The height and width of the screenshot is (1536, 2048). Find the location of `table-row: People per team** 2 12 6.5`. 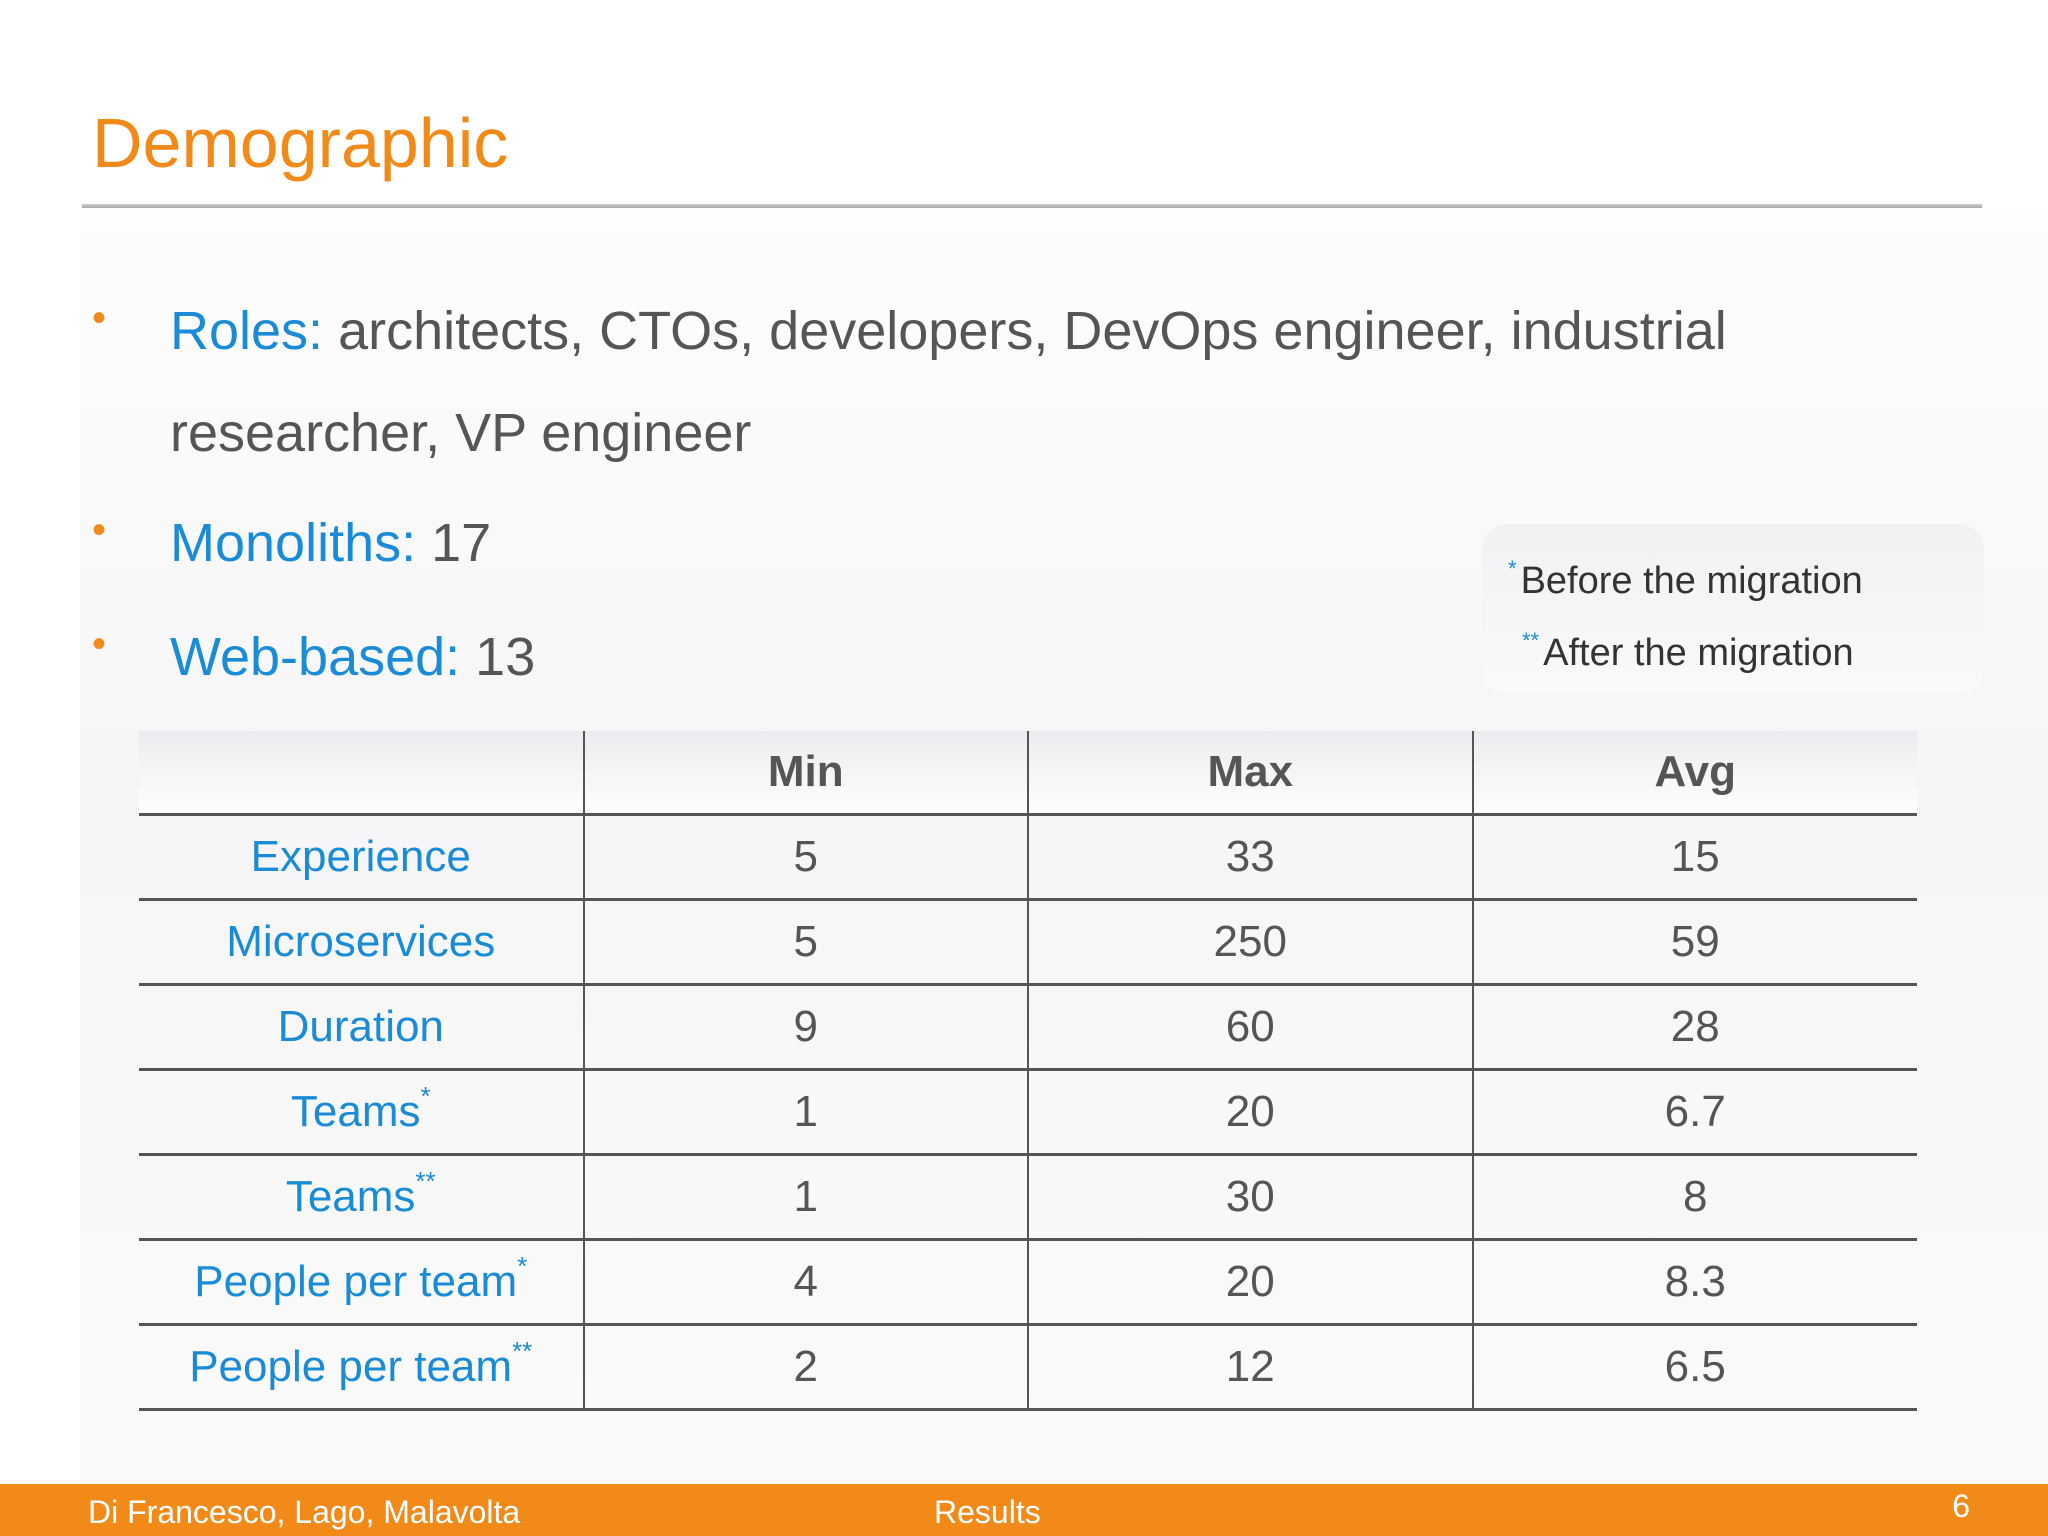

table-row: People per team** 2 12 6.5 is located at coordinates (1028, 1367).